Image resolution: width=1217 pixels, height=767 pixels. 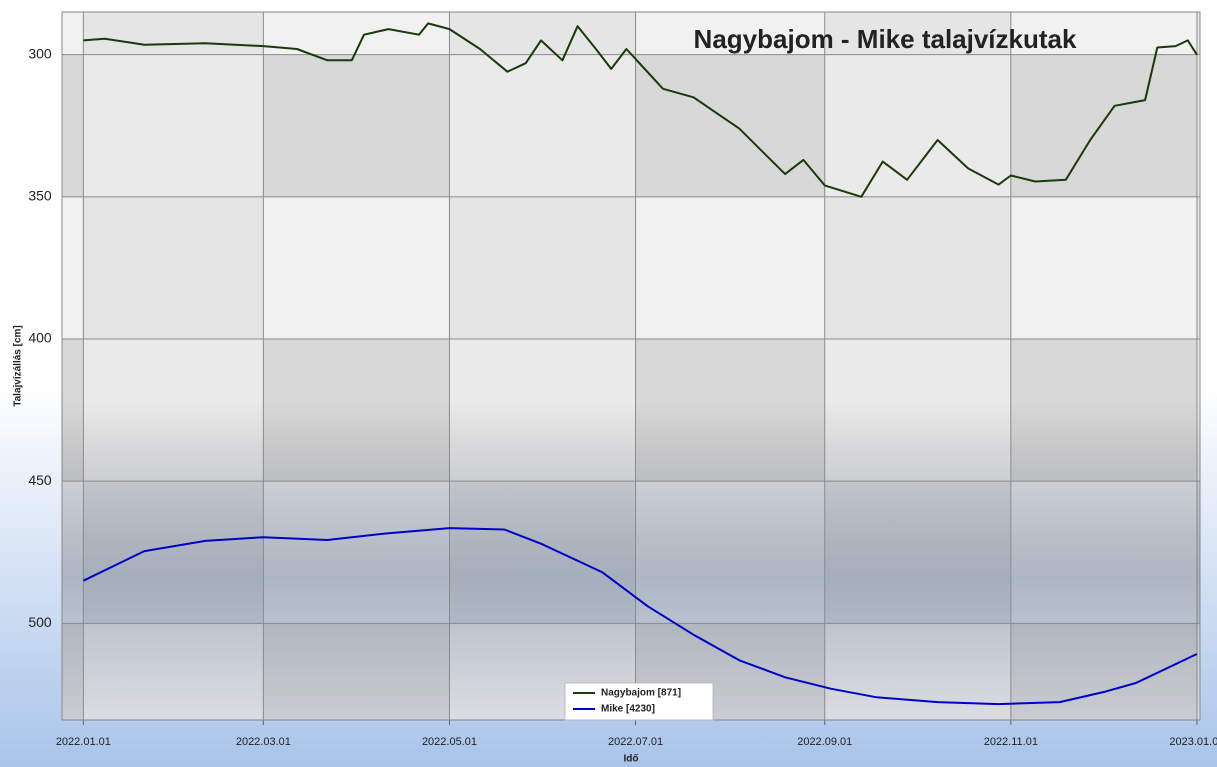 What do you see at coordinates (1193, 742) in the screenshot?
I see `x-tick-label: 2023.01.01` at bounding box center [1193, 742].